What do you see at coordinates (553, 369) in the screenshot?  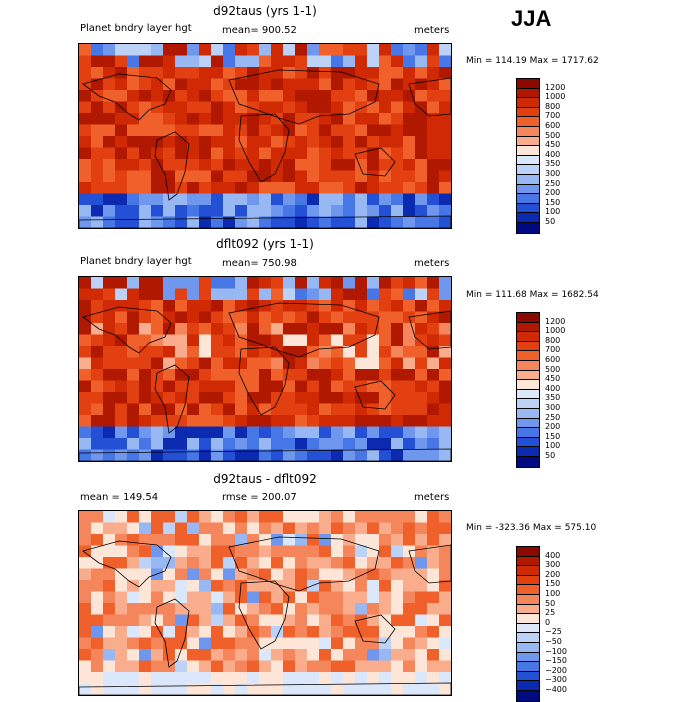 I see `legend-level-label: 500` at bounding box center [553, 369].